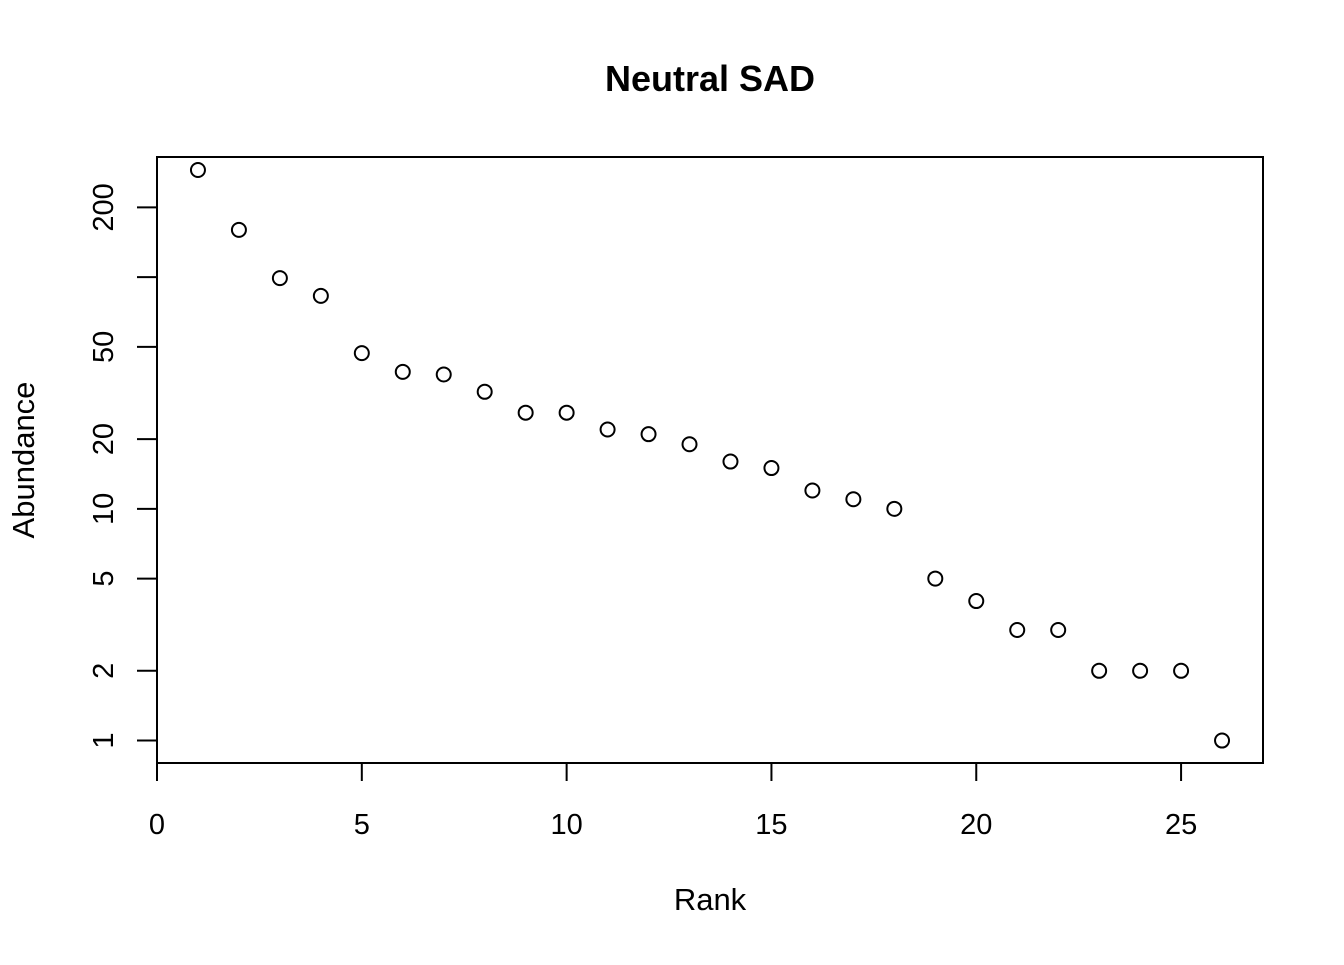 The width and height of the screenshot is (1344, 965). Describe the element at coordinates (104, 671) in the screenshot. I see `y-tick-label: 2` at that location.